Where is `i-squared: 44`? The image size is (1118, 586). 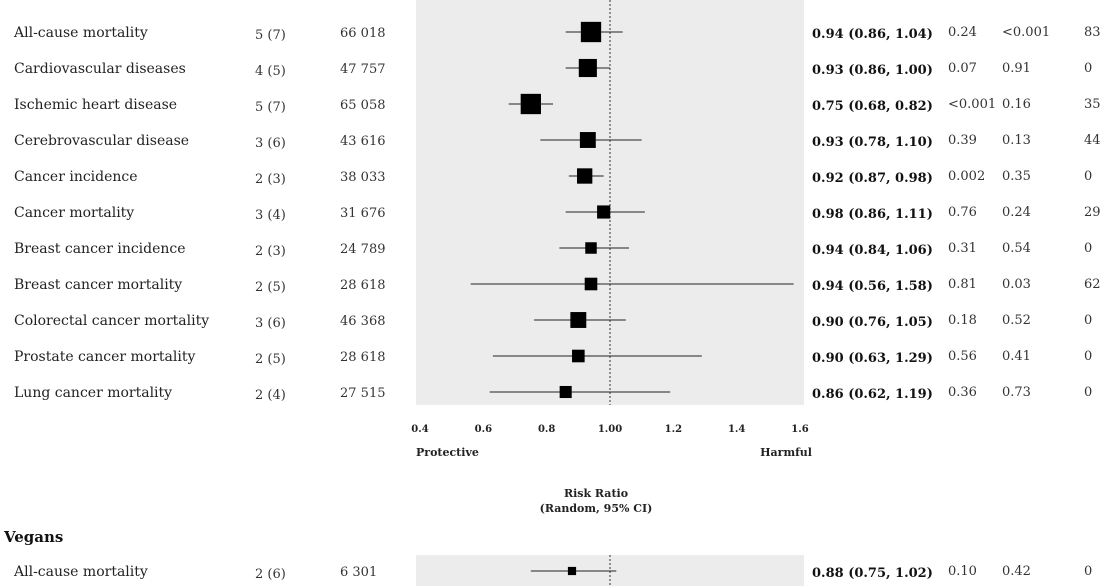 i-squared: 44 is located at coordinates (1092, 140).